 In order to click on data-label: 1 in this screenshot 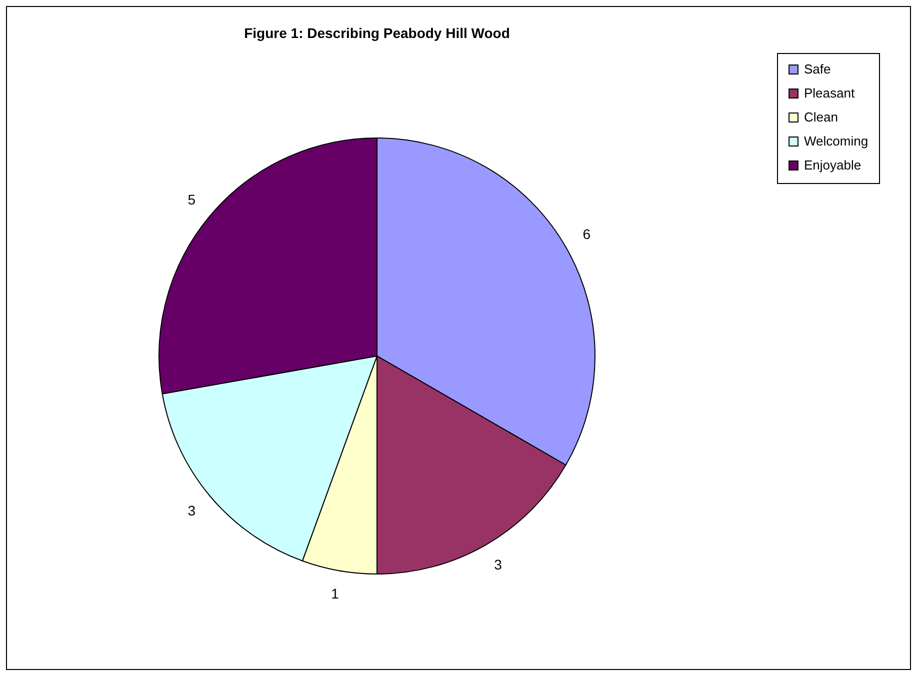, I will do `click(335, 593)`.